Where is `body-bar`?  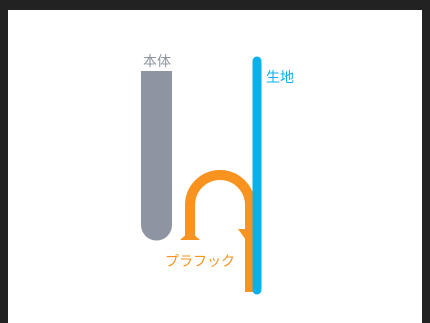 body-bar is located at coordinates (156, 156).